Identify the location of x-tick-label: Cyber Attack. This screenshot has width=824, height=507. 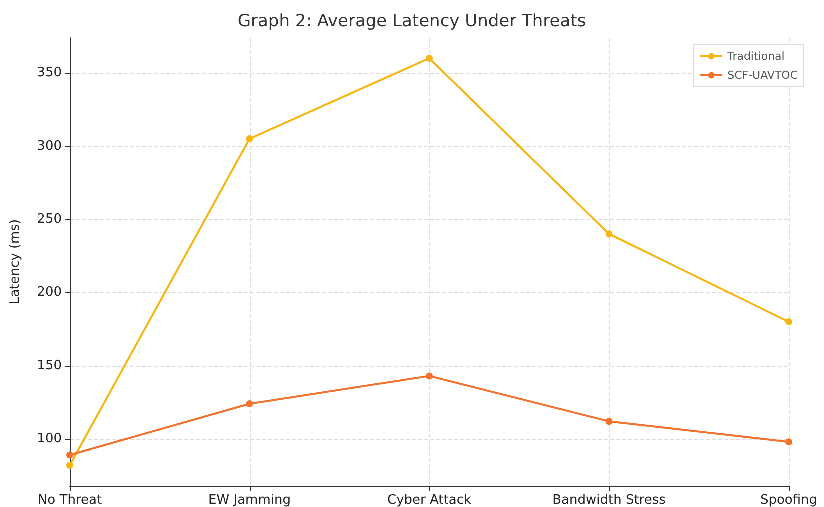
(430, 500).